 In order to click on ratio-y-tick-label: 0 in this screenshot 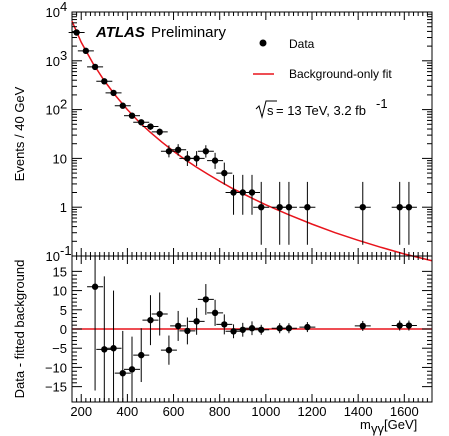, I will do `click(63, 329)`.